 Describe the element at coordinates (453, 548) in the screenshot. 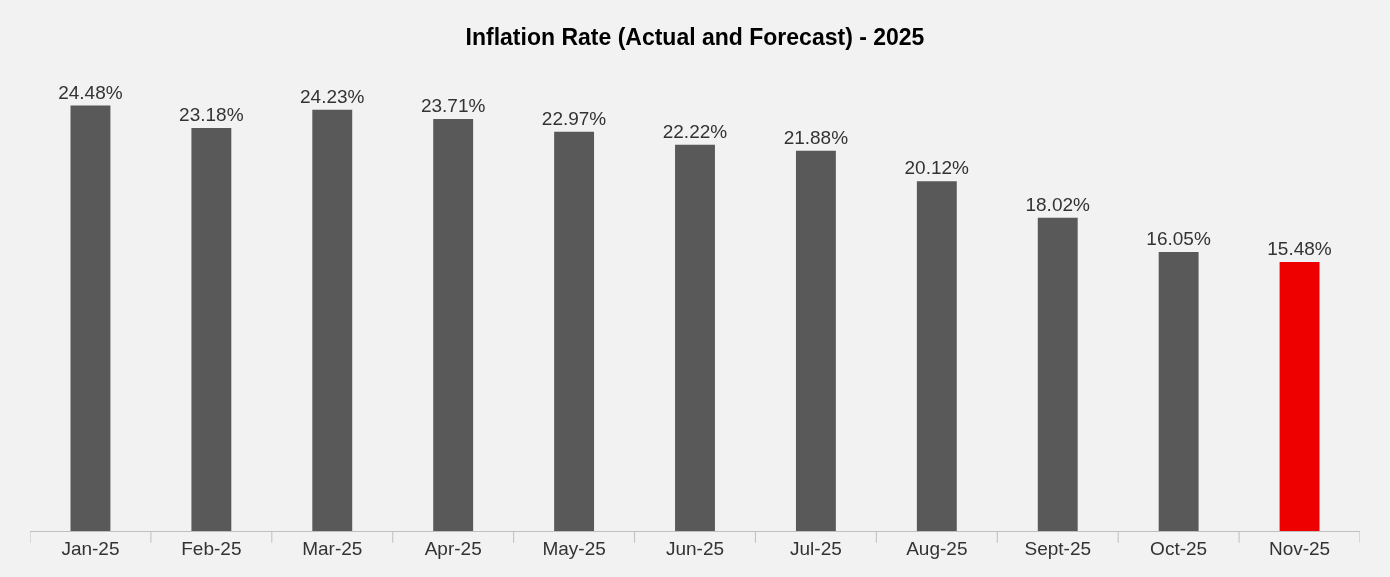

I see `x-tick-label: Apr-25` at that location.